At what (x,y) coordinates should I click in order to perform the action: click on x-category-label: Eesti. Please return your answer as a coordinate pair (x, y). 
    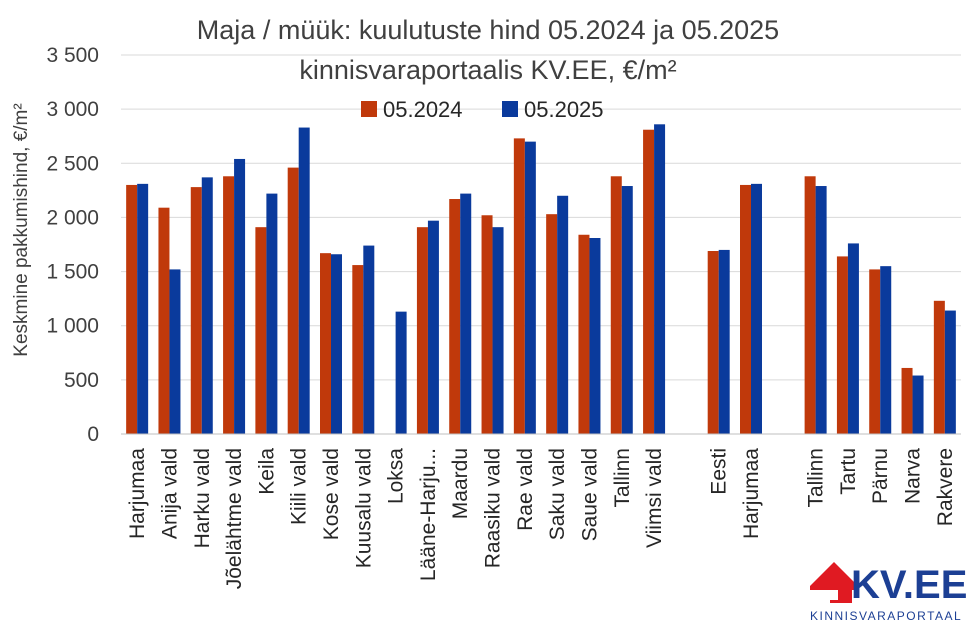
    Looking at the image, I should click on (719, 471).